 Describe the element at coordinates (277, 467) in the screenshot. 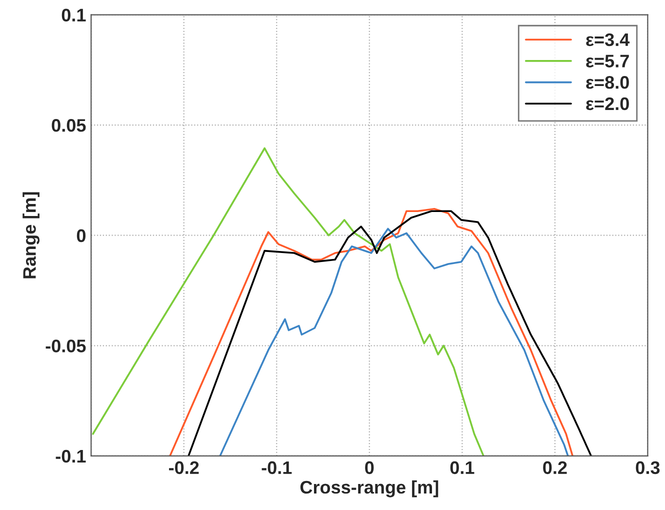

I see `x-tick-label: -0.1` at that location.